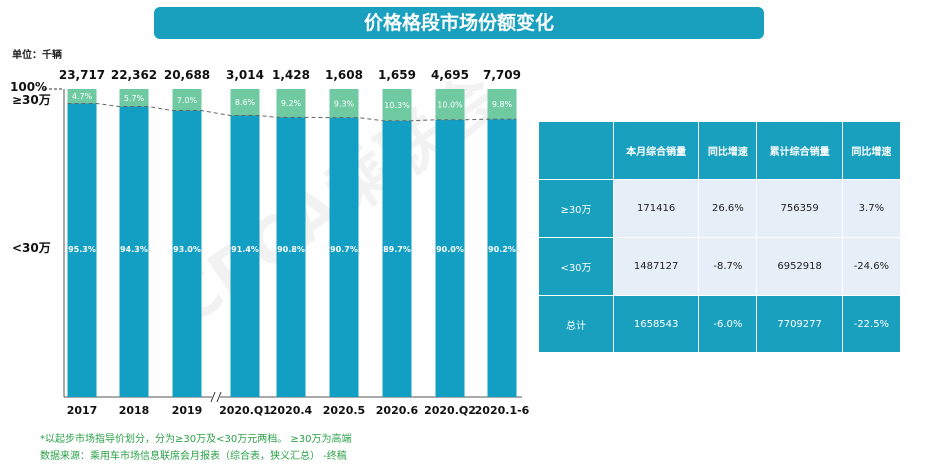 The height and width of the screenshot is (464, 928). Describe the element at coordinates (450, 249) in the screenshot. I see `data-label-low: 90.0%` at that location.